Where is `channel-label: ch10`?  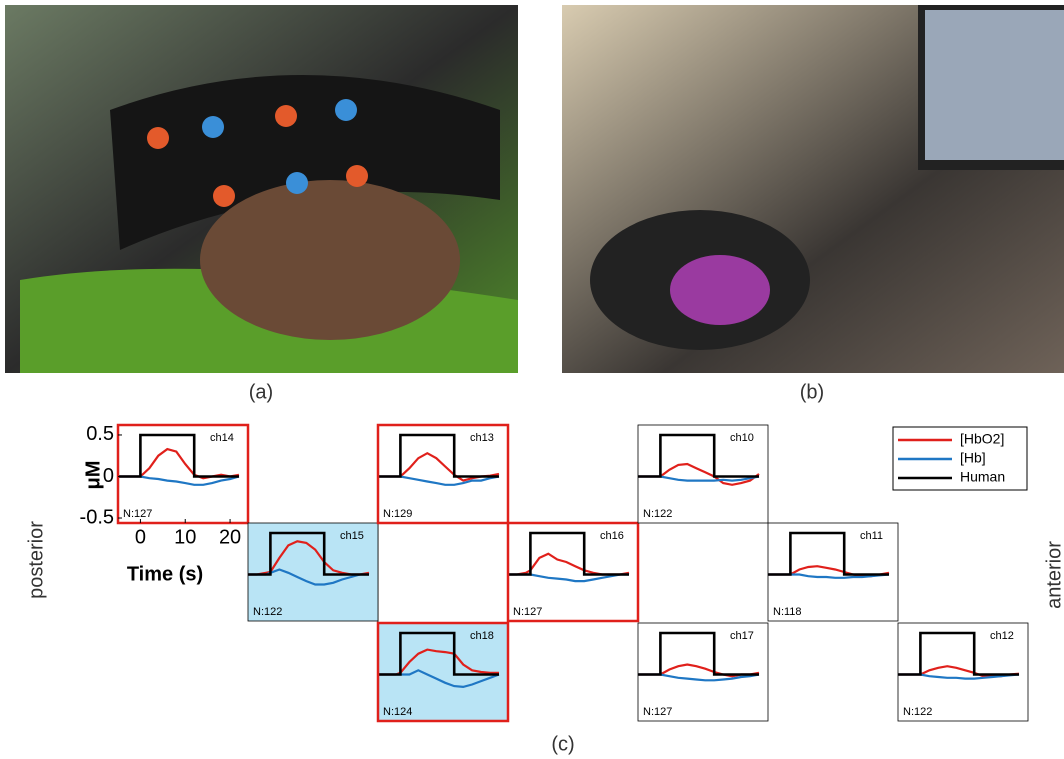 channel-label: ch10 is located at coordinates (742, 438).